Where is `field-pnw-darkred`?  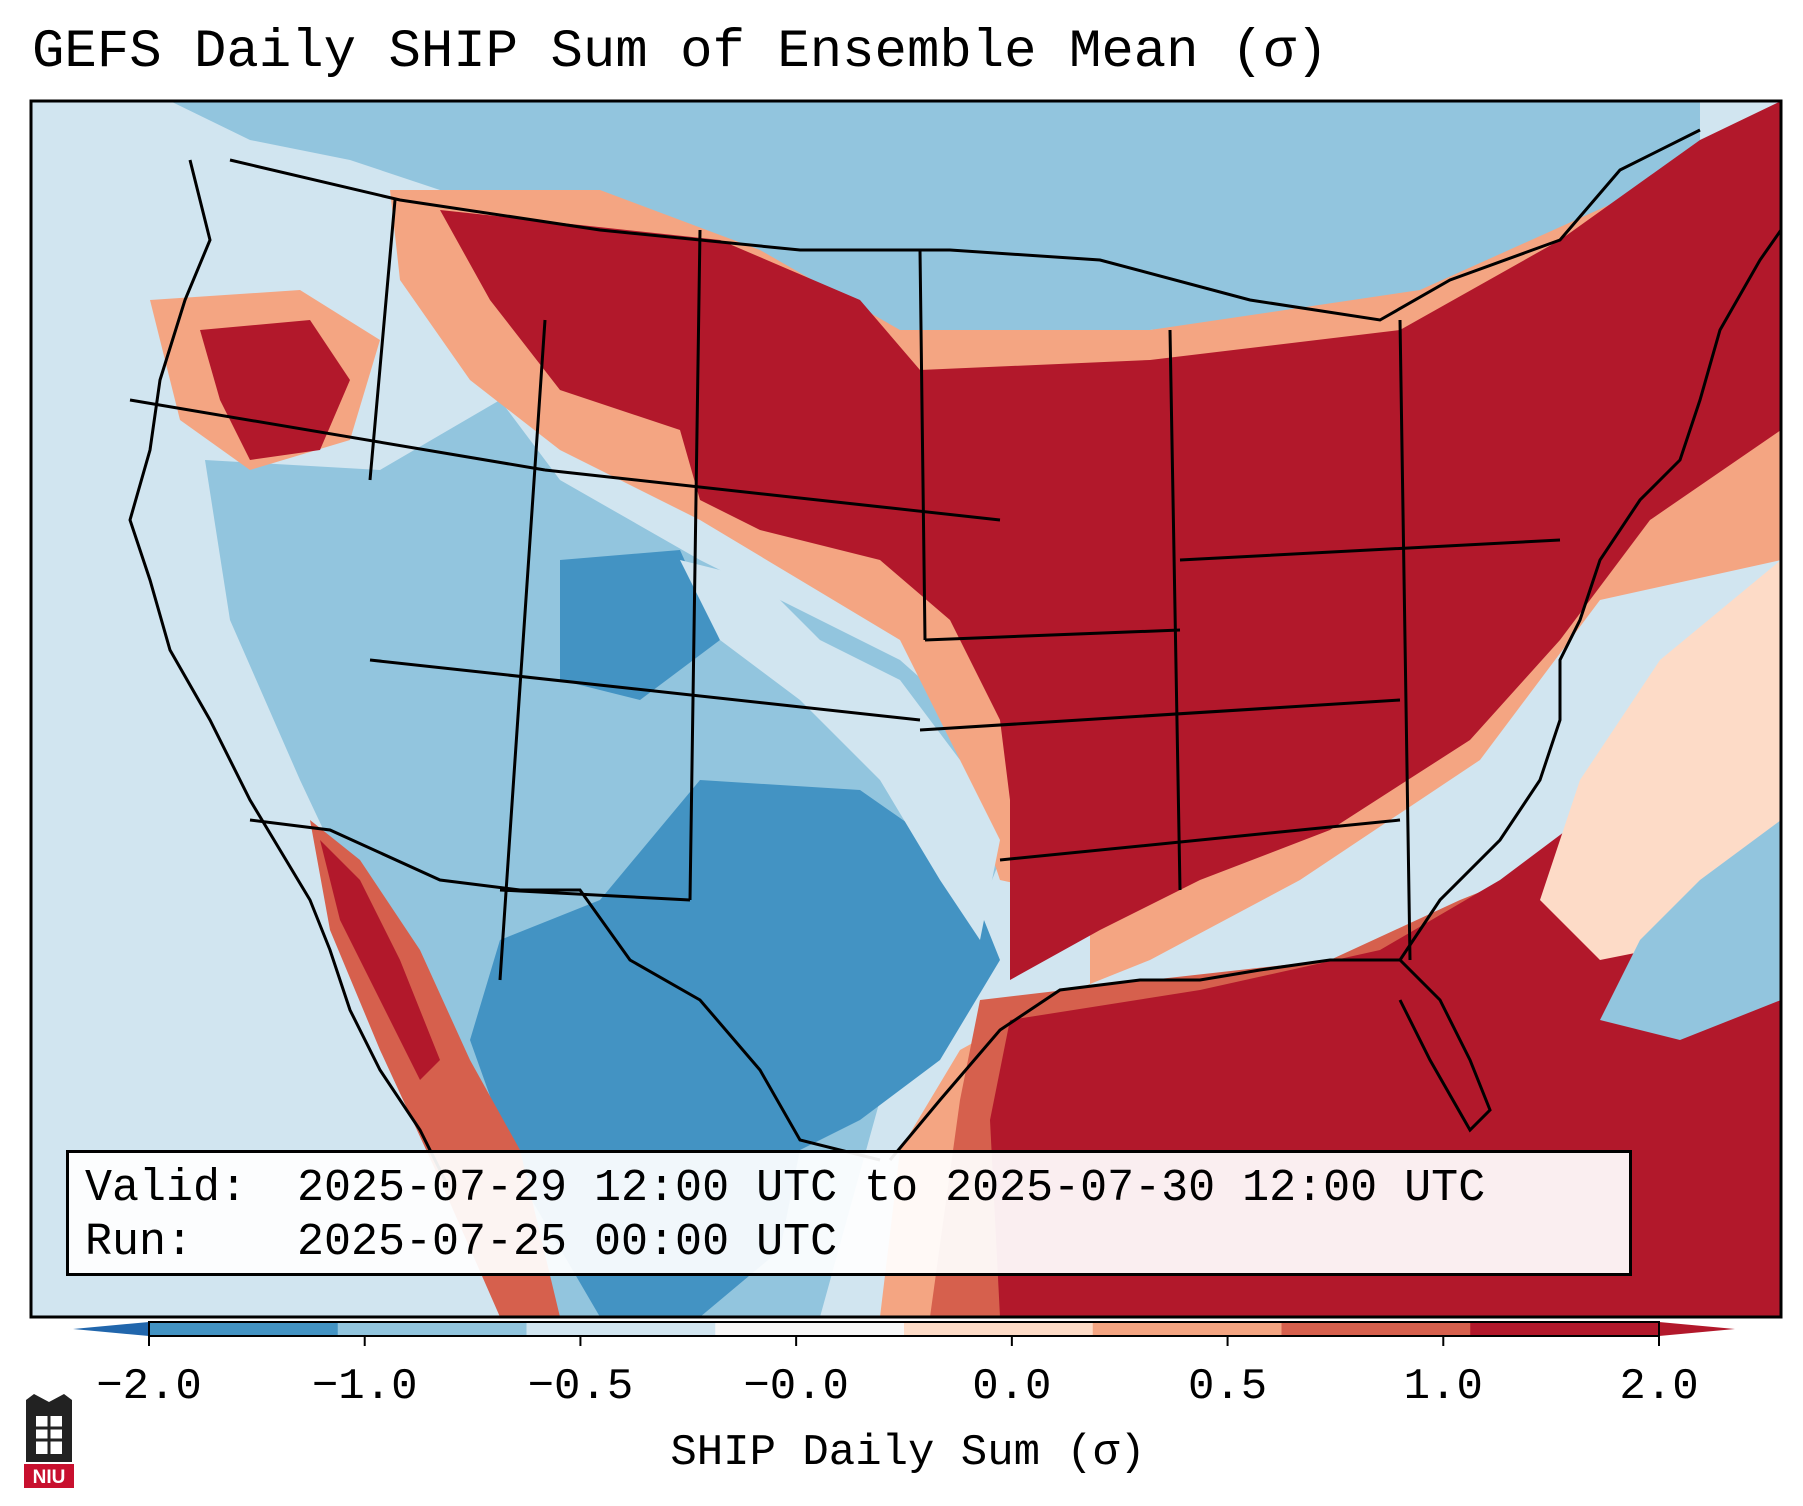
field-pnw-darkred is located at coordinates (275, 390).